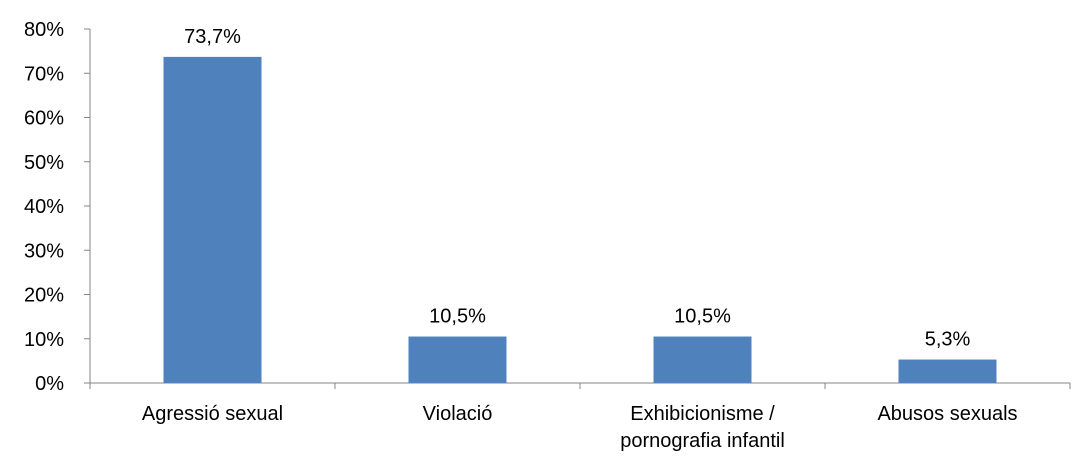 The width and height of the screenshot is (1076, 462). Describe the element at coordinates (44, 296) in the screenshot. I see `y-tick-label: 20%` at that location.